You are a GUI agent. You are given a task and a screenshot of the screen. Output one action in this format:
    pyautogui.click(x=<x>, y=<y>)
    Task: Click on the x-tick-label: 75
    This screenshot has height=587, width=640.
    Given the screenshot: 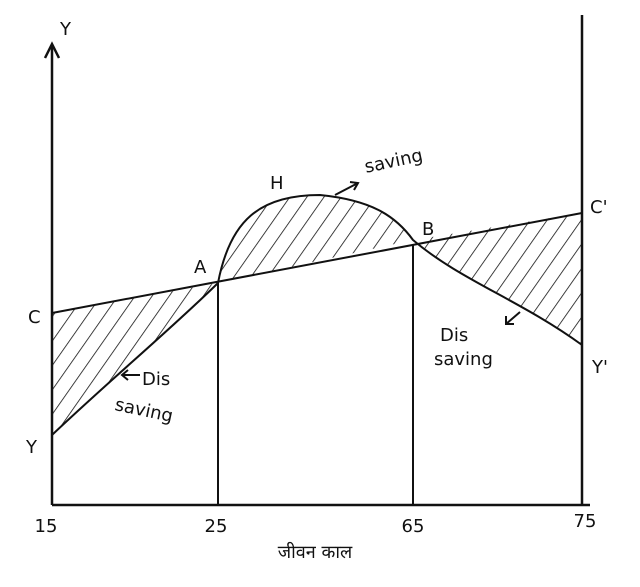 What is the action you would take?
    pyautogui.click(x=585, y=521)
    